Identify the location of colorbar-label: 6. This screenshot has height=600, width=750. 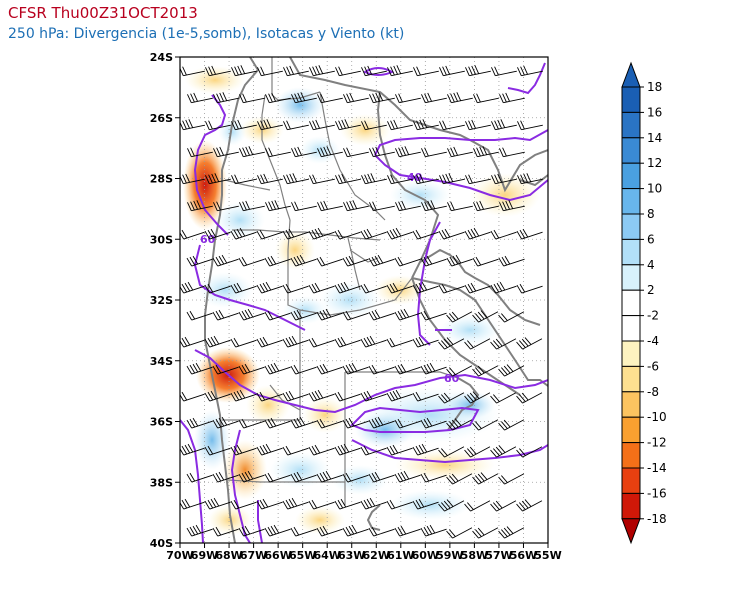
(651, 239).